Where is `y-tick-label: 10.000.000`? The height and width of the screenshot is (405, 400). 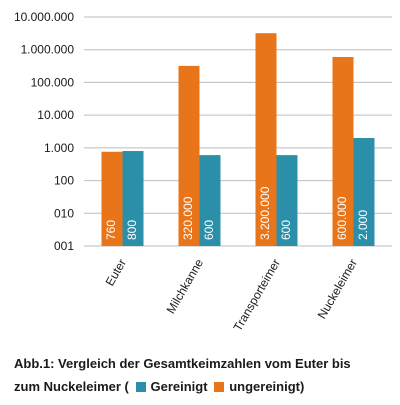 y-tick-label: 10.000.000 is located at coordinates (44, 17).